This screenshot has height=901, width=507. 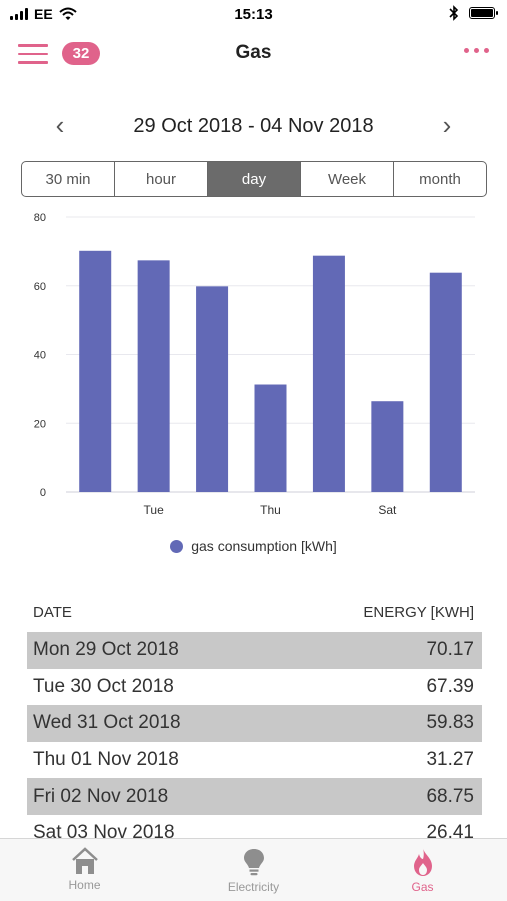 I want to click on tab-home: Home, so click(x=84, y=870).